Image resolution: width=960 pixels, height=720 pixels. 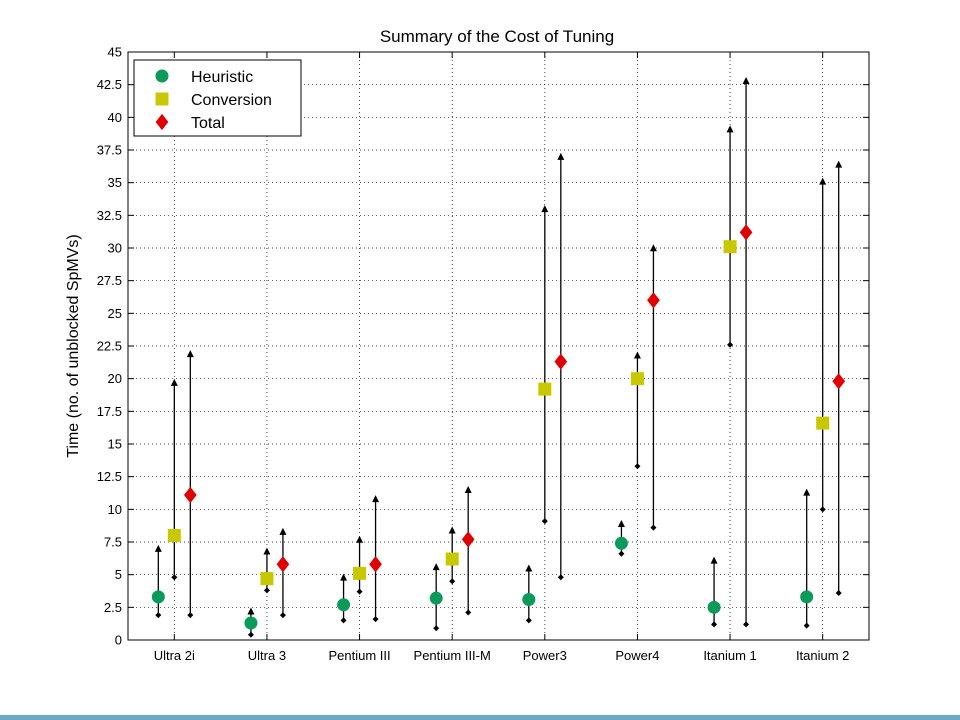 What do you see at coordinates (118, 640) in the screenshot?
I see `y-tick-label: 0` at bounding box center [118, 640].